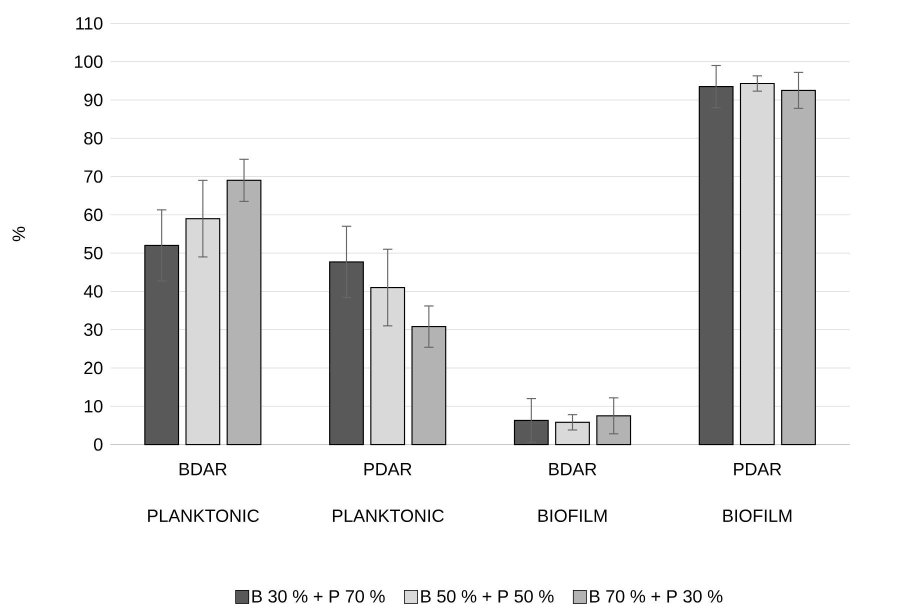 The width and height of the screenshot is (909, 613). I want to click on y-tick-label: 90, so click(93, 100).